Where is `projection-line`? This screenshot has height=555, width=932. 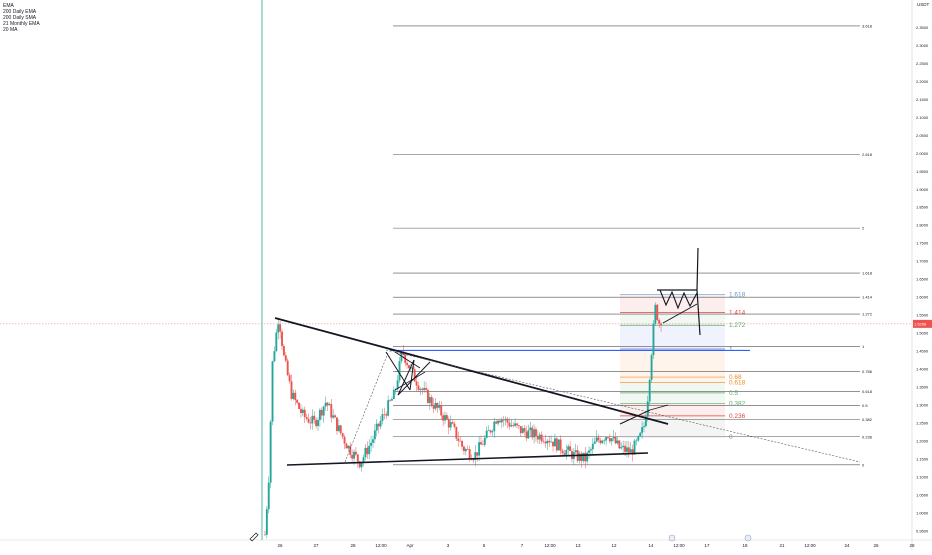
projection-line is located at coordinates (366, 407).